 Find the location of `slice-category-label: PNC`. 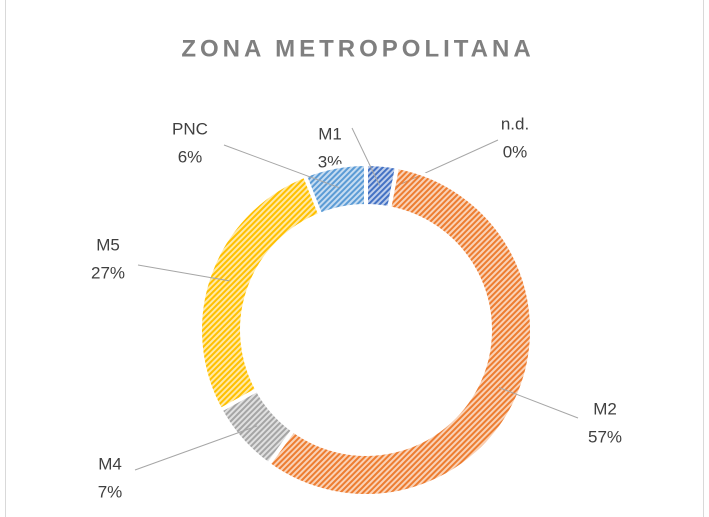

slice-category-label: PNC is located at coordinates (190, 128).